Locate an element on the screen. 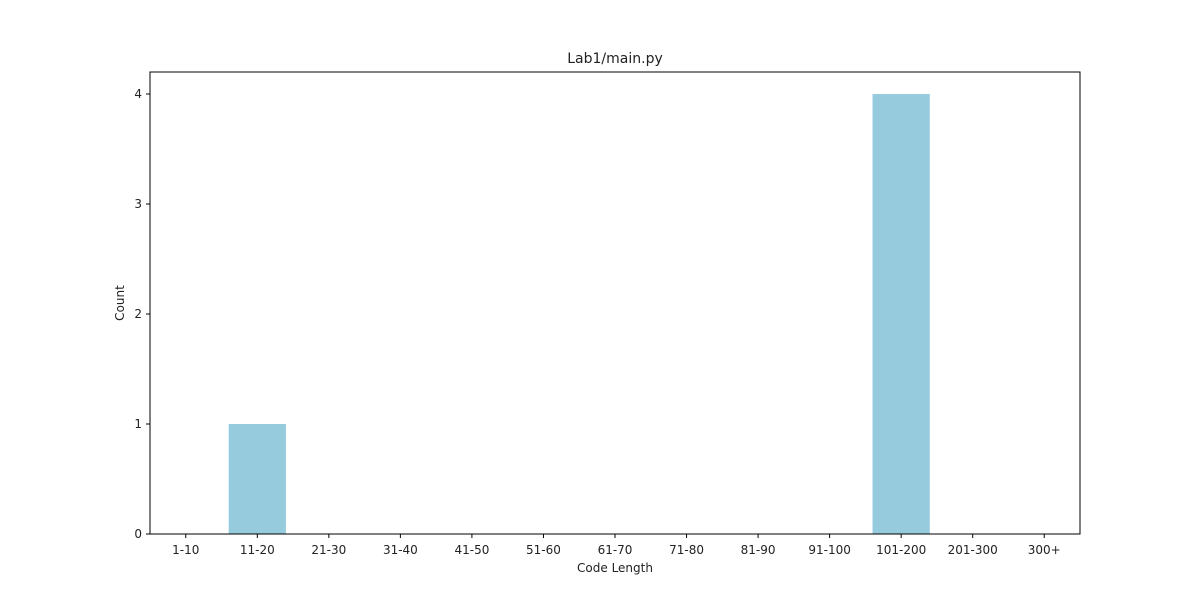 The width and height of the screenshot is (1200, 600). x-tick-label: 61-70 is located at coordinates (615, 550).